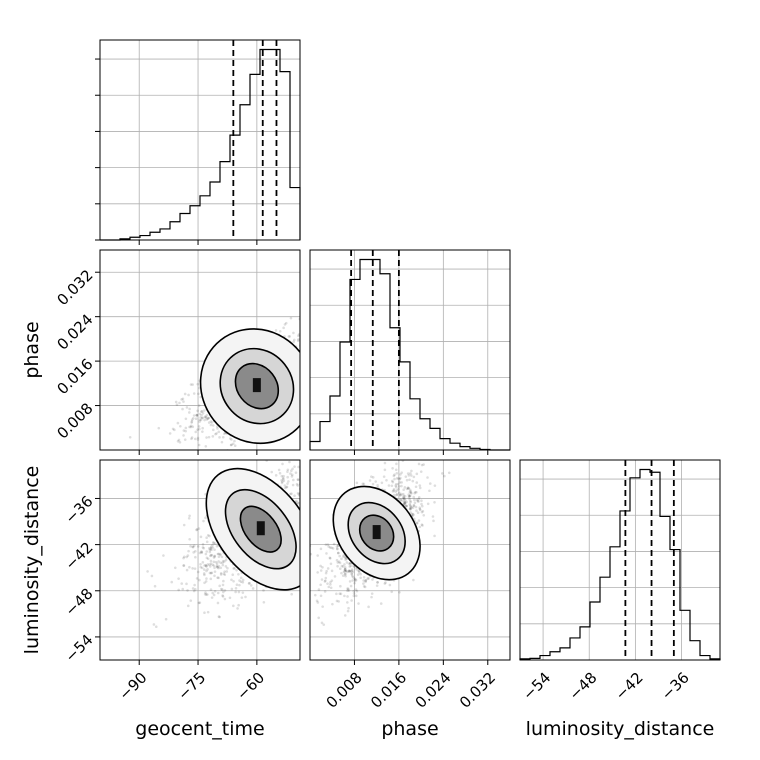 This screenshot has width=760, height=760. What do you see at coordinates (199, 729) in the screenshot?
I see `x-axis-label-geocent-time: geocent_time` at bounding box center [199, 729].